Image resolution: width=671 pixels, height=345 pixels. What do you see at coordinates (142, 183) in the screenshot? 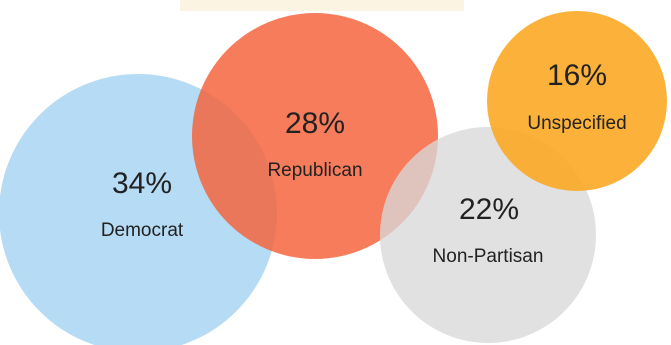
I see `value-label-democrat: 34%` at bounding box center [142, 183].